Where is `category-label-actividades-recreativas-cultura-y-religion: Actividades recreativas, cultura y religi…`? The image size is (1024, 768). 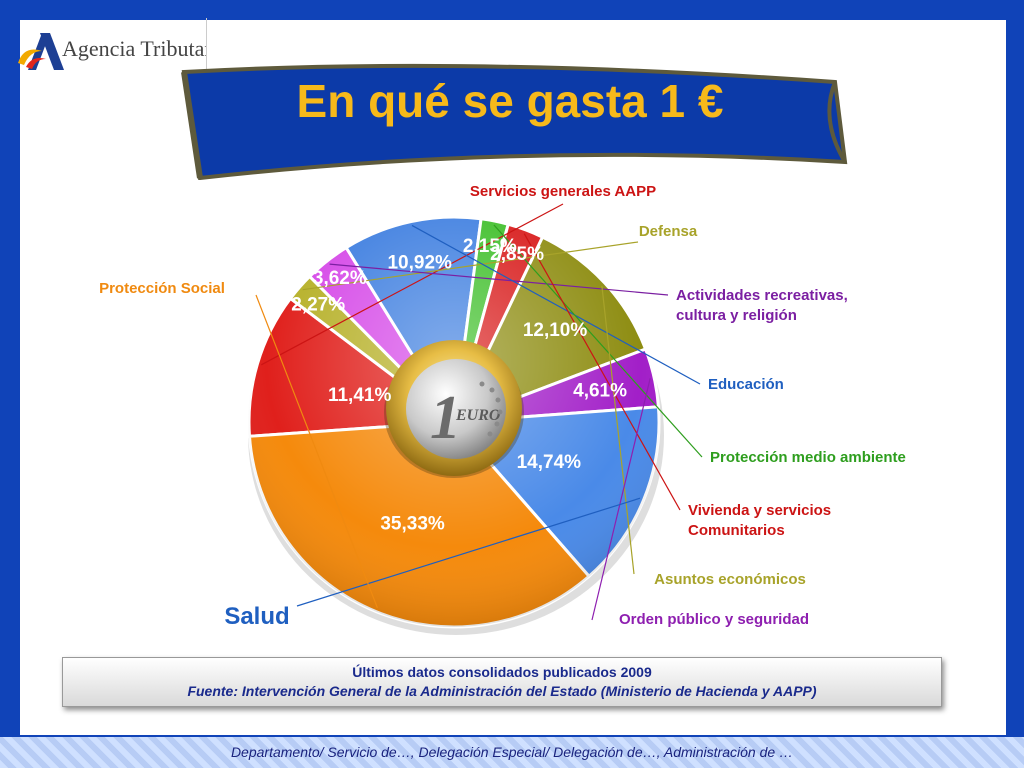 category-label-actividades-recreativas-cultura-y-religion: Actividades recreativas, cultura y religi… is located at coordinates (762, 305).